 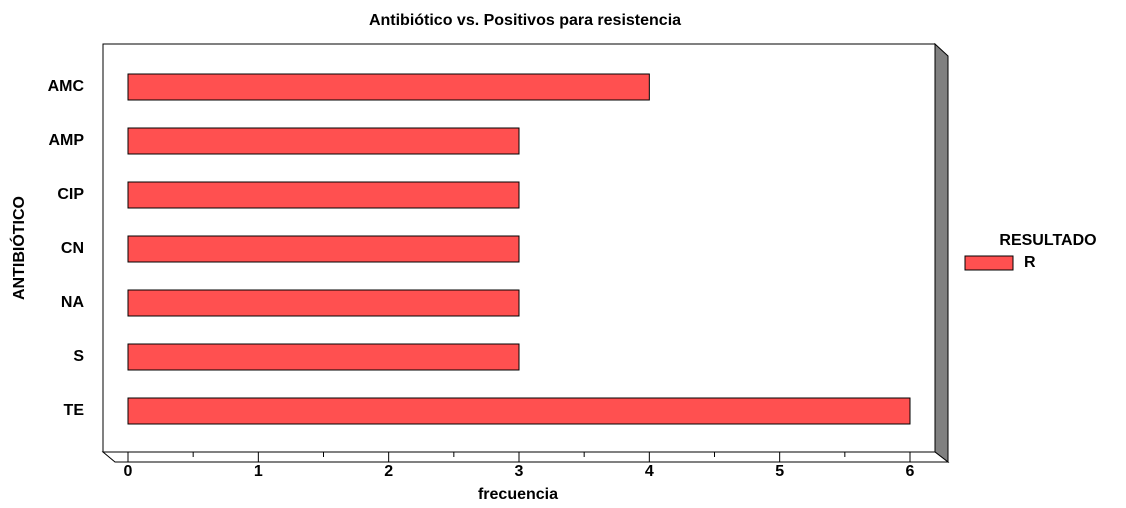 What do you see at coordinates (258, 471) in the screenshot?
I see `x-tick-label: 1` at bounding box center [258, 471].